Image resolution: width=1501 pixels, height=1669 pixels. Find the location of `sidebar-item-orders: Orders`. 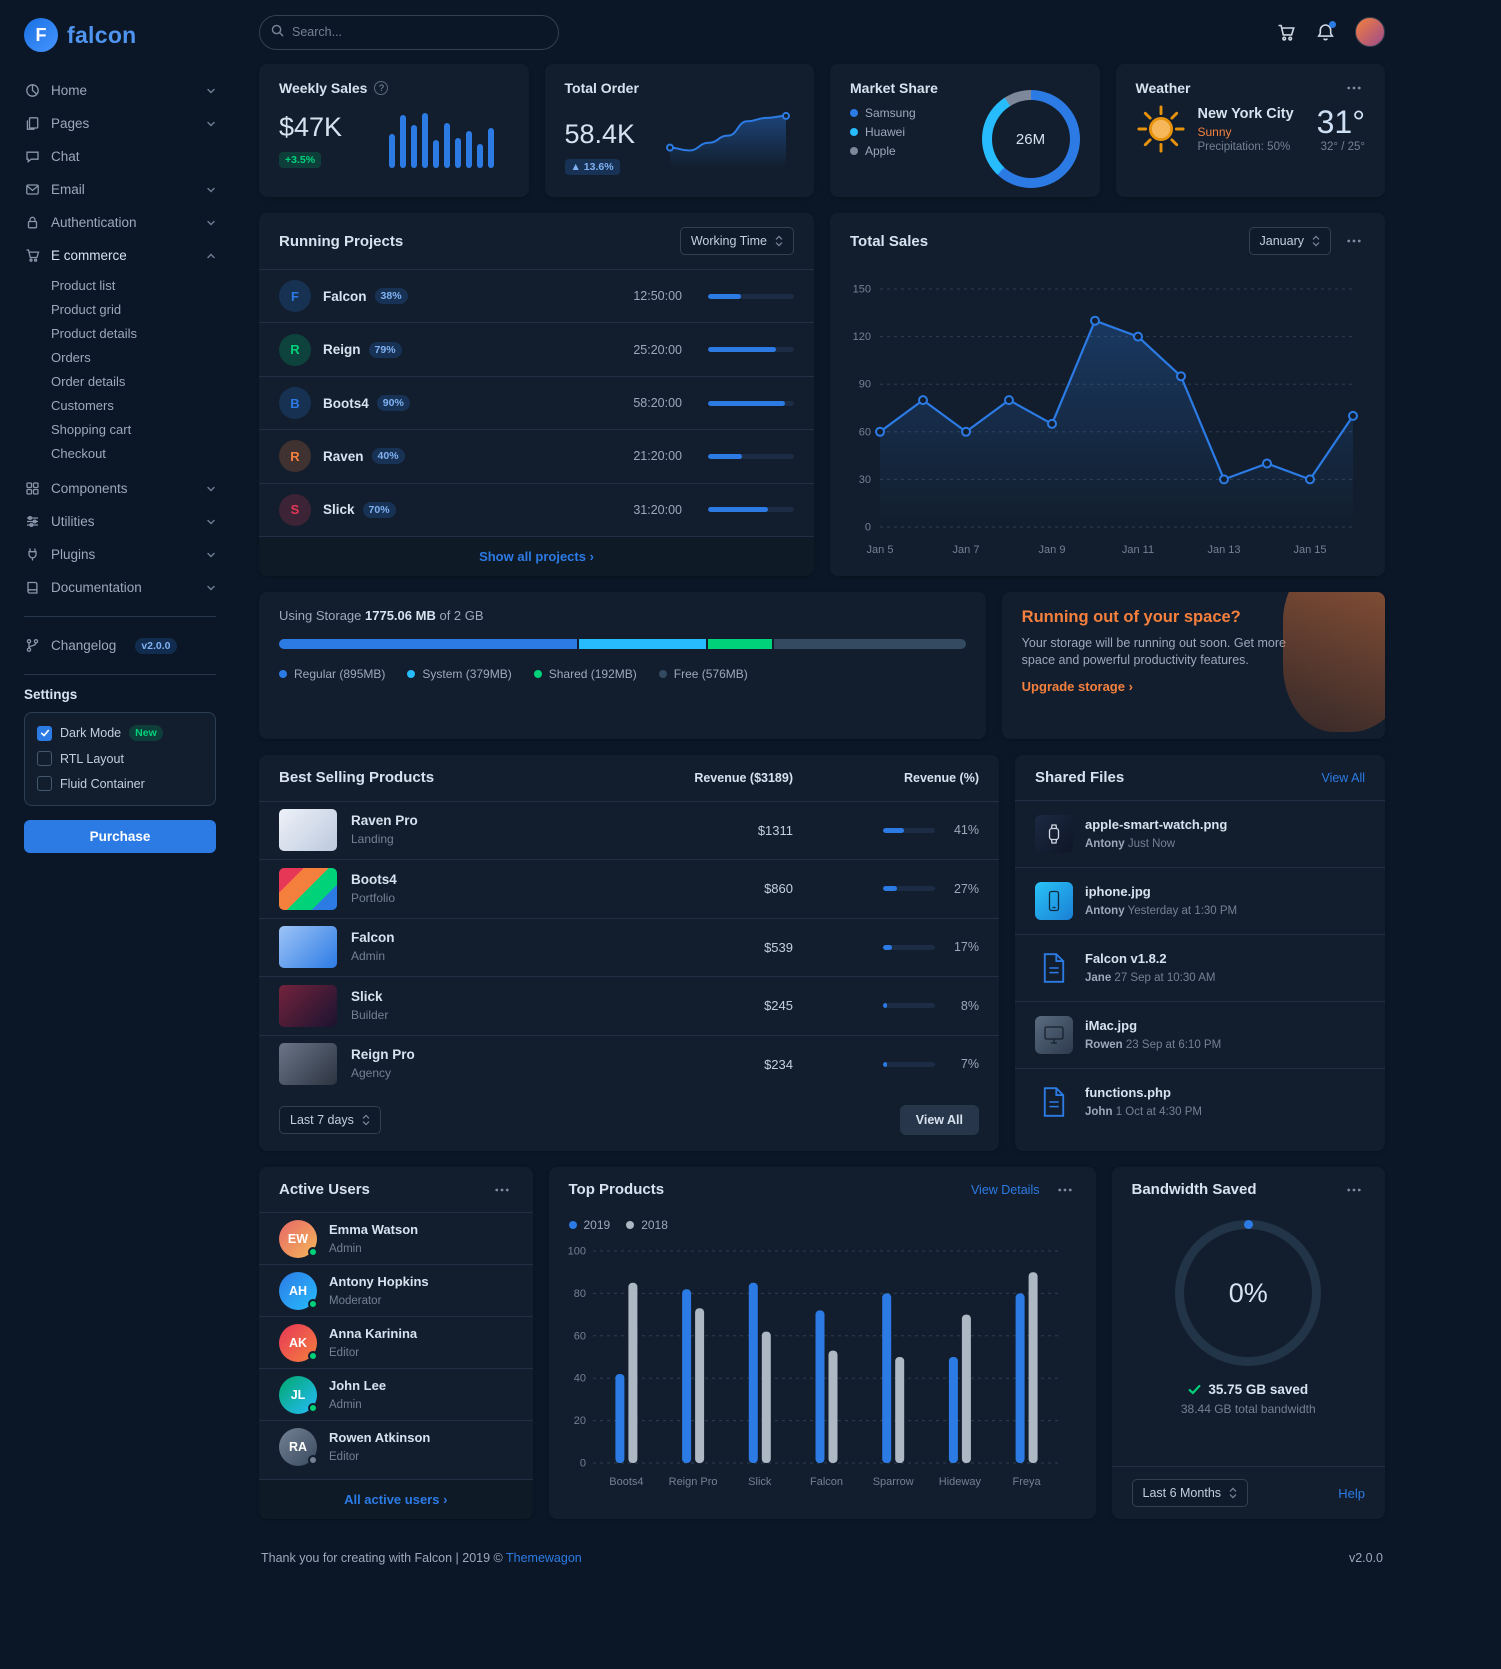

sidebar-item-orders: Orders is located at coordinates (71, 357).